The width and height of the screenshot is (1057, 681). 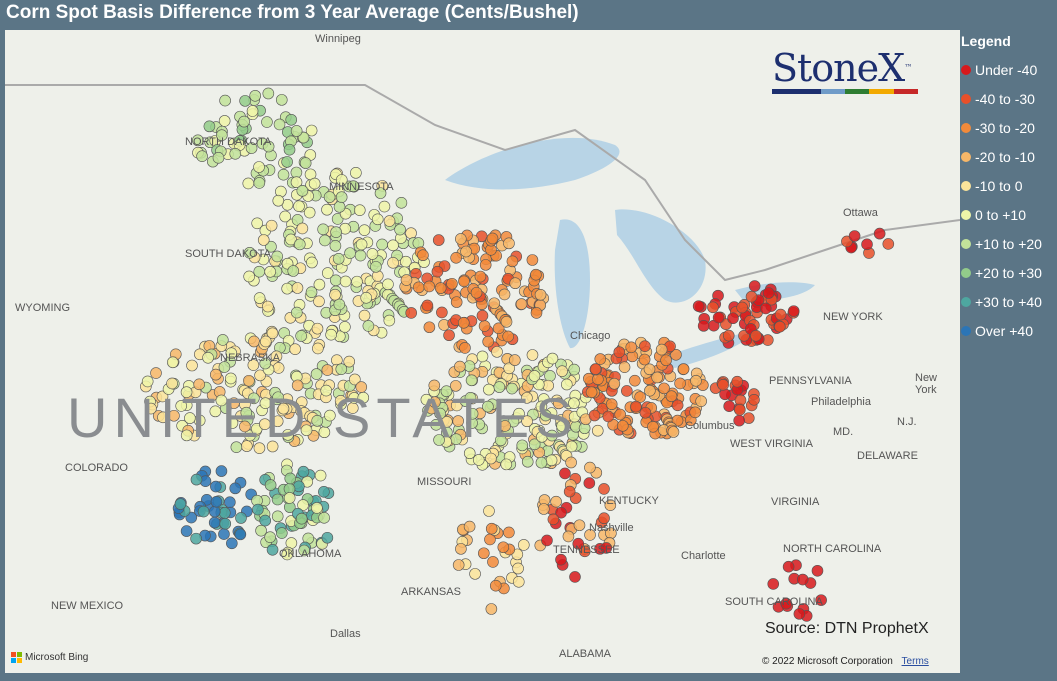 What do you see at coordinates (915, 661) in the screenshot?
I see `terms-link: Terms` at bounding box center [915, 661].